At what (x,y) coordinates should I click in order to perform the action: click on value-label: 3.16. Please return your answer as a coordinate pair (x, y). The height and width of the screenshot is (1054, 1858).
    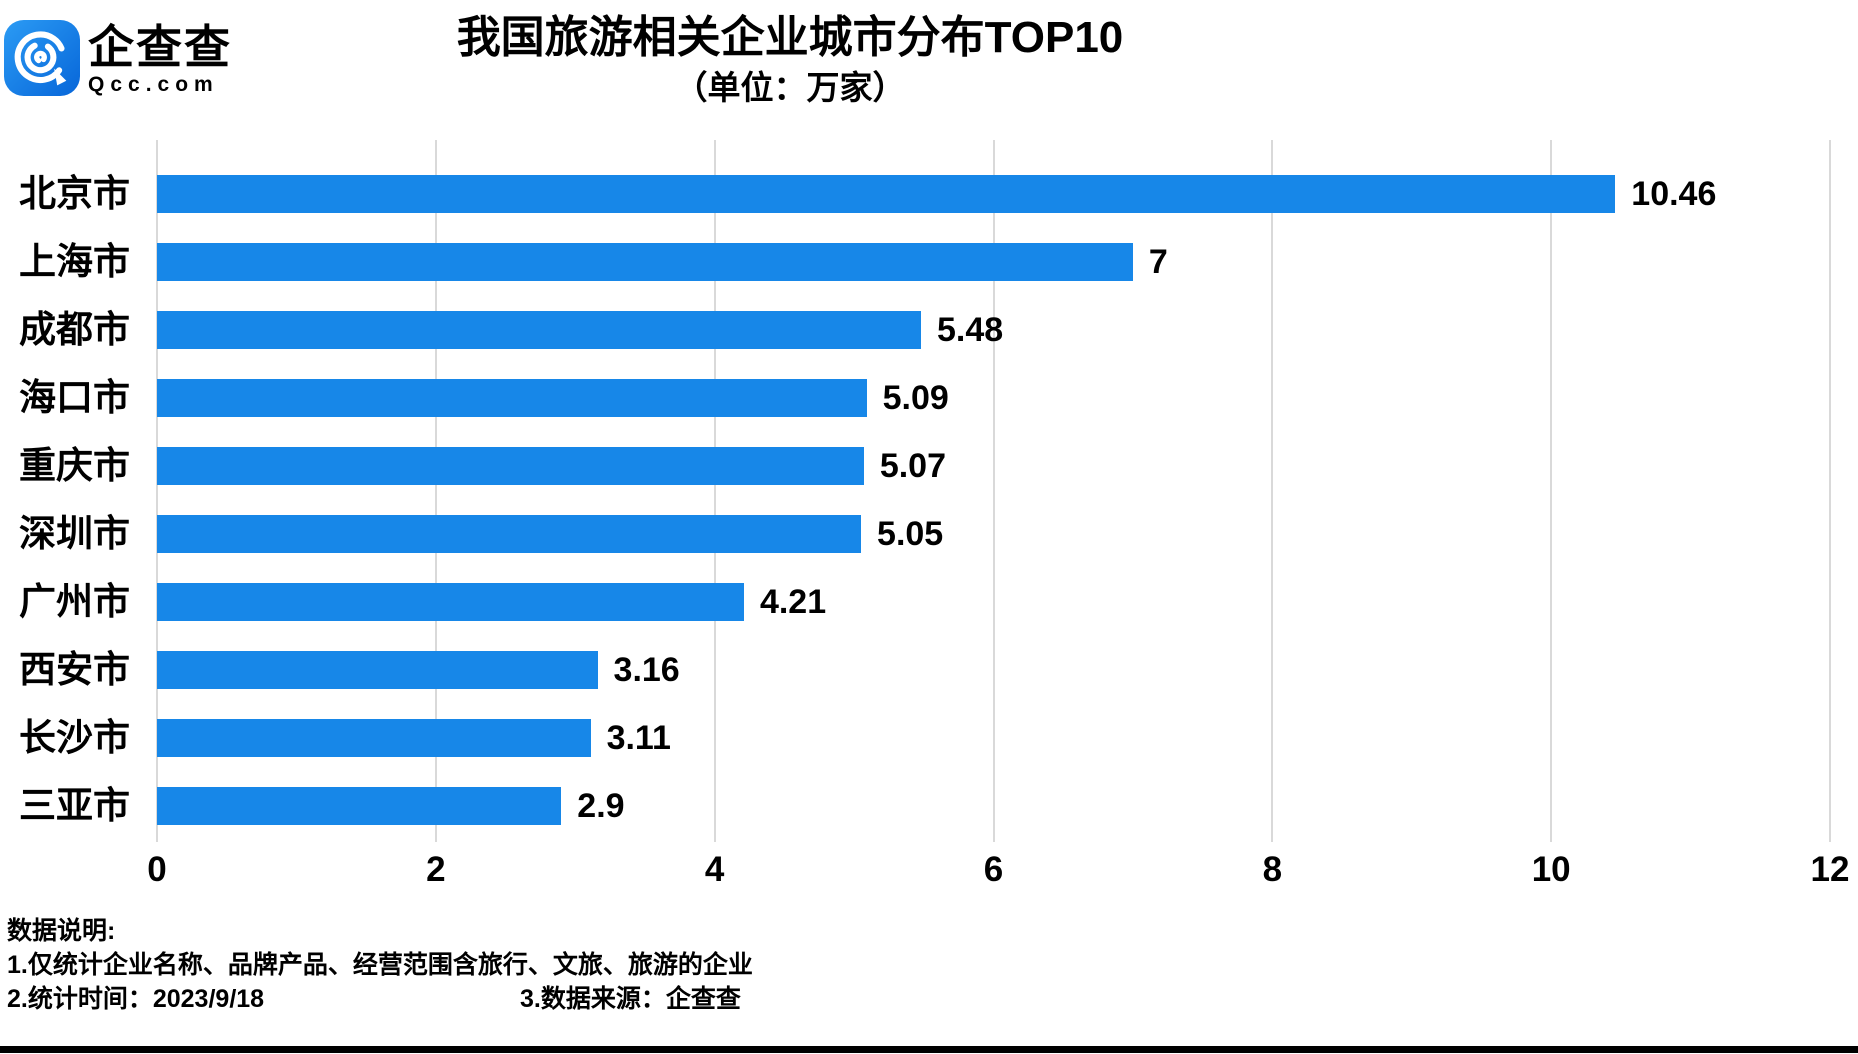
    Looking at the image, I should click on (646, 669).